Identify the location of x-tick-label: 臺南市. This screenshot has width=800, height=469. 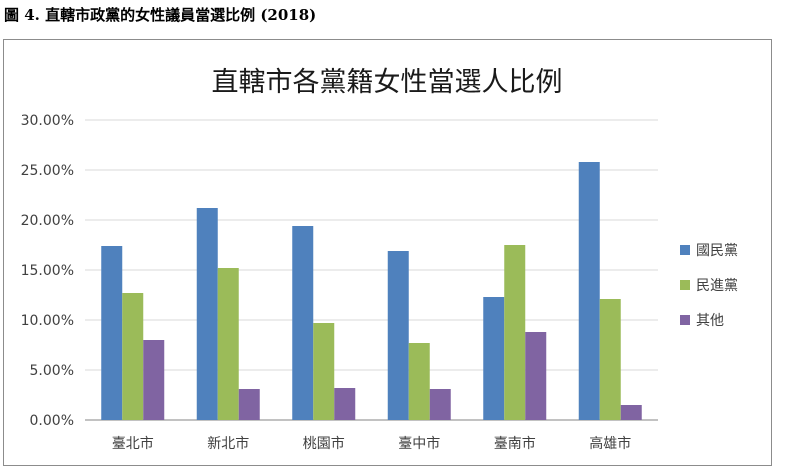
(515, 443).